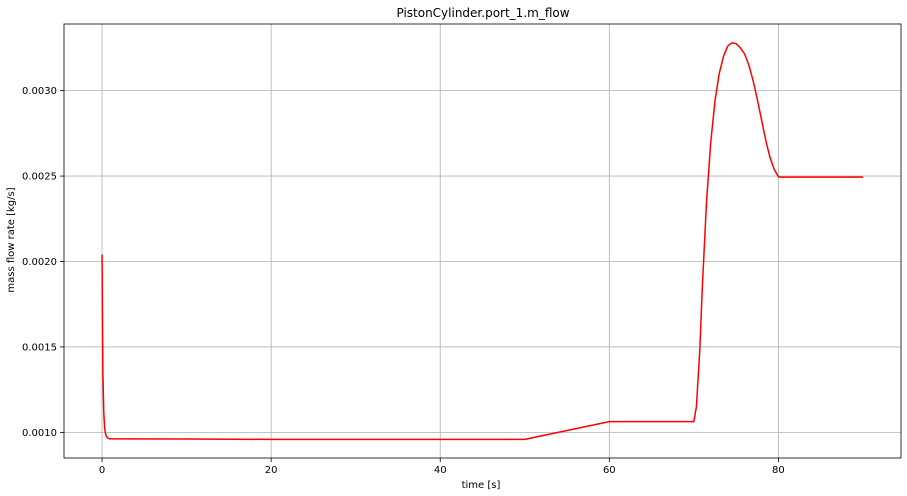  What do you see at coordinates (39, 262) in the screenshot?
I see `y-tick-label: 0.0020` at bounding box center [39, 262].